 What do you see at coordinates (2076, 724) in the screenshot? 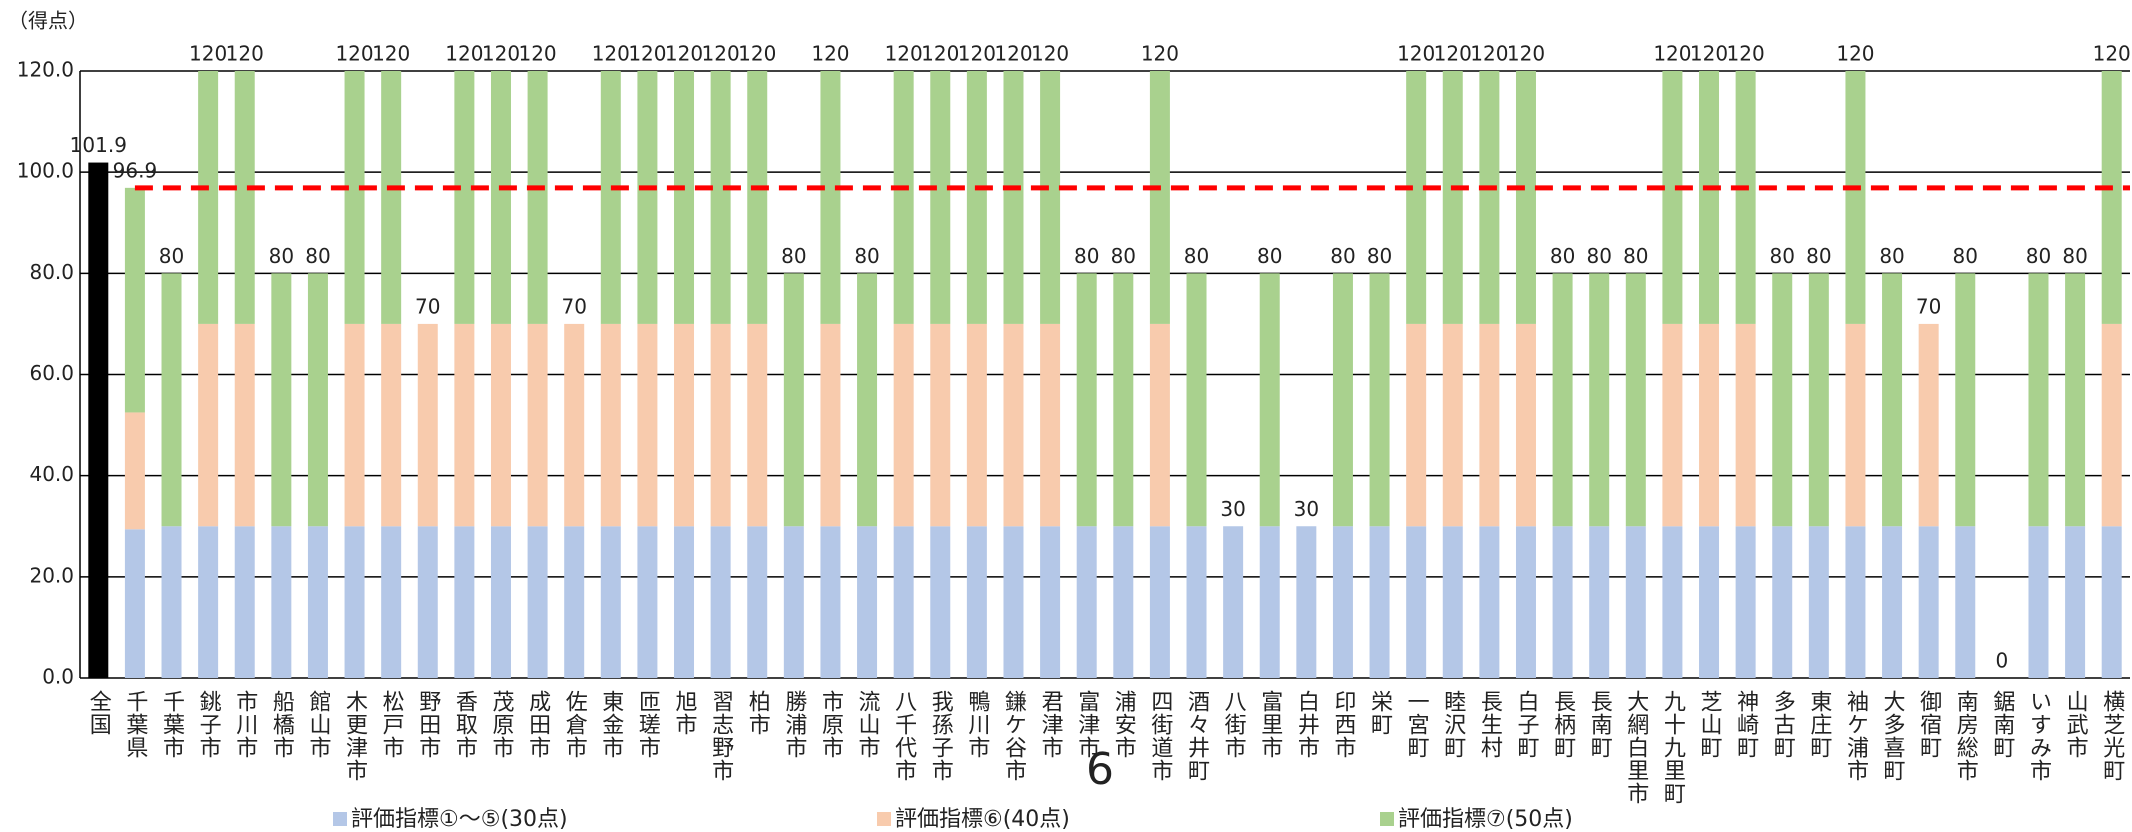
I see `x-tick-label: 山武市` at bounding box center [2076, 724].